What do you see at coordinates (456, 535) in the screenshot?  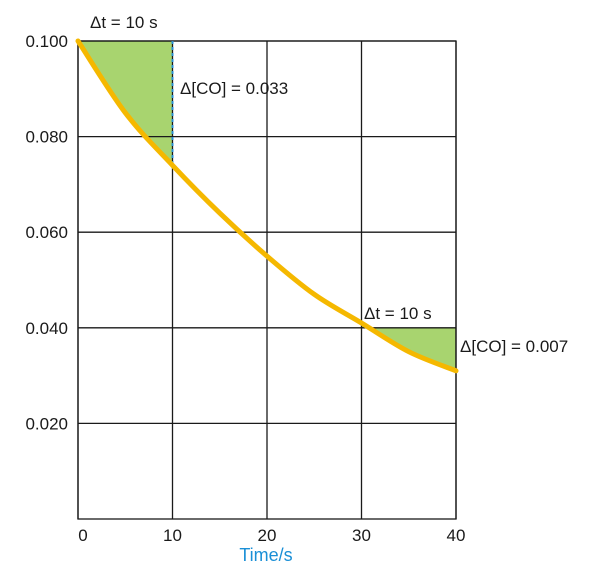 I see `x-tick-label: 40` at bounding box center [456, 535].